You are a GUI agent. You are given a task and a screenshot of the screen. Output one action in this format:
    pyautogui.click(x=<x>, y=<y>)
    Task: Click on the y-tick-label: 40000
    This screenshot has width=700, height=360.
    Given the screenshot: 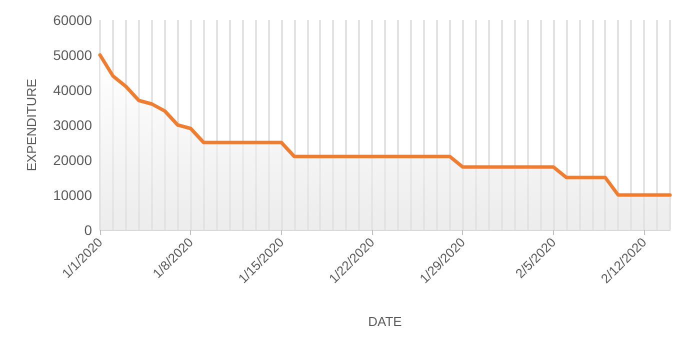 What is the action you would take?
    pyautogui.click(x=72, y=90)
    